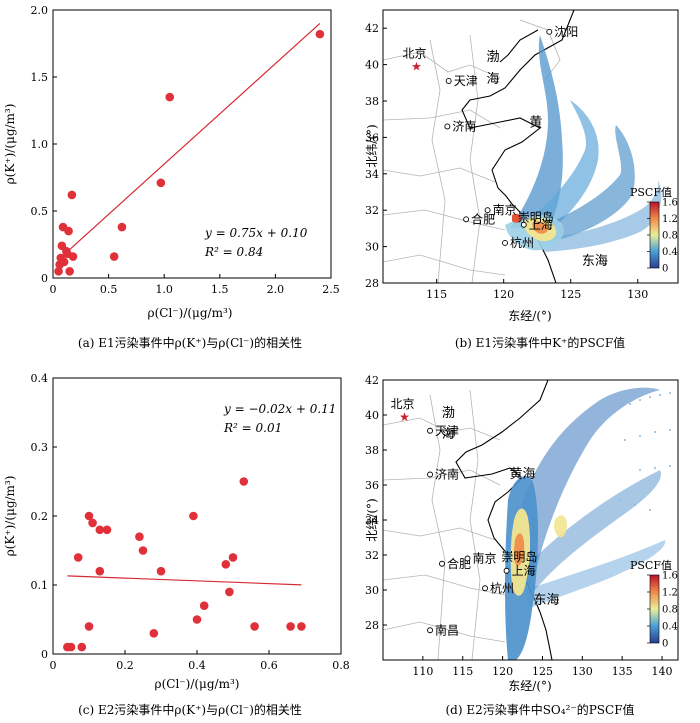 The height and width of the screenshot is (723, 700). I want to click on pscf-plumes-b, so click(583, 143).